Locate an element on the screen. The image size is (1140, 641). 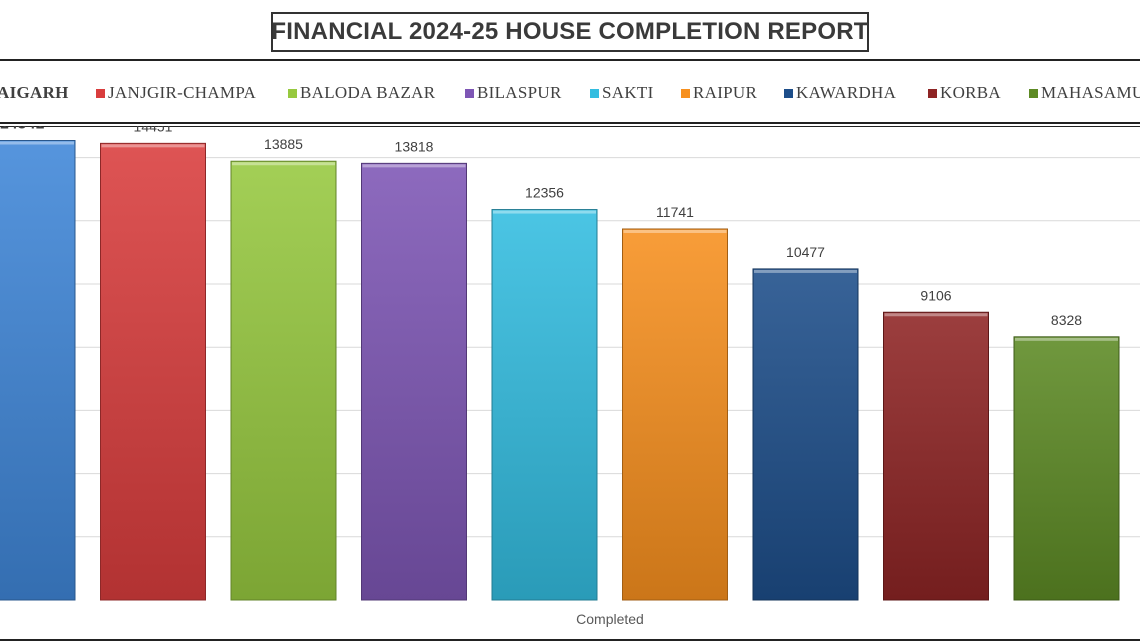
data-label-janjgir-champa: 14451 is located at coordinates (153, 130).